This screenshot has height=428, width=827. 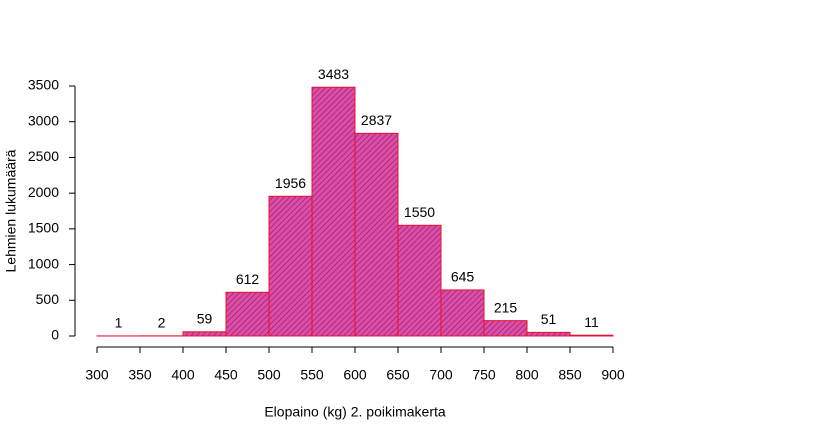 I want to click on data-label: 1, so click(x=119, y=323).